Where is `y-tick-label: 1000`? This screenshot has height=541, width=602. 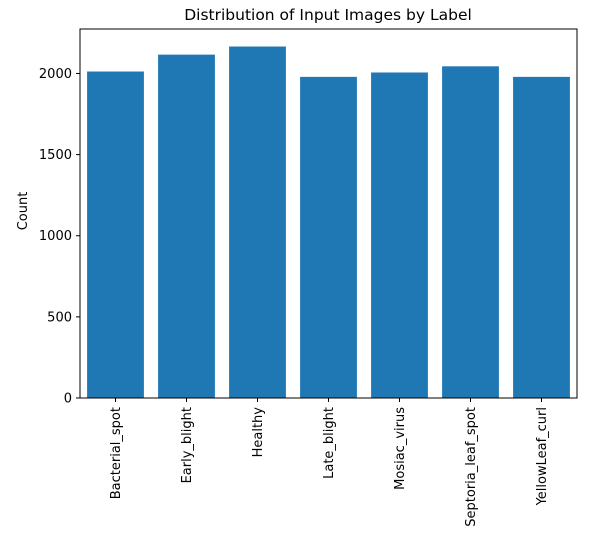
y-tick-label: 1000 is located at coordinates (55, 236).